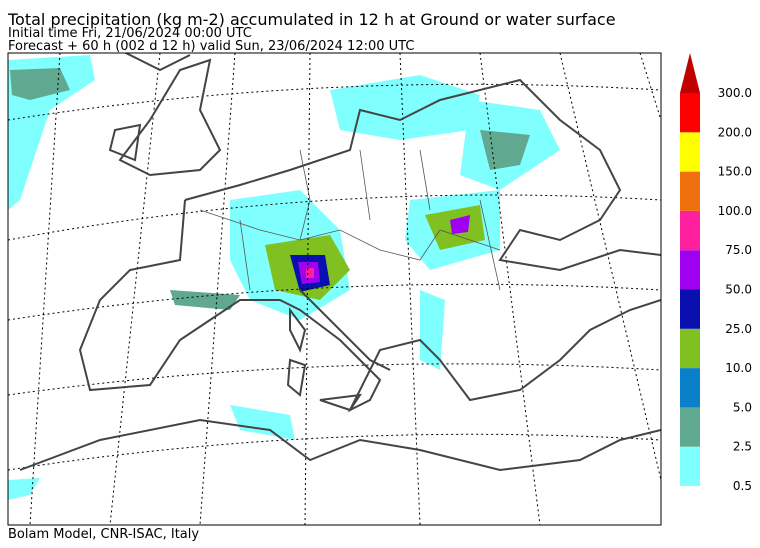 The image size is (760, 548). What do you see at coordinates (738, 290) in the screenshot?
I see `colorbar-label: 50.0` at bounding box center [738, 290].